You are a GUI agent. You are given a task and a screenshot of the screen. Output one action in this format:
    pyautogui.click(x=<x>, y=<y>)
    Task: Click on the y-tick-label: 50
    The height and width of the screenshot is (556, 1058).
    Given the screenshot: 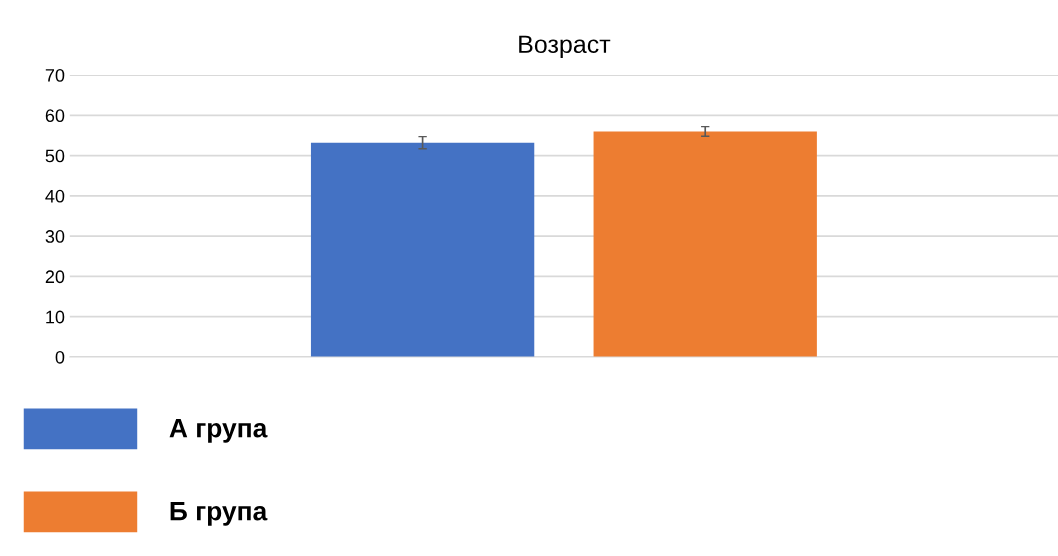 What is the action you would take?
    pyautogui.click(x=55, y=156)
    